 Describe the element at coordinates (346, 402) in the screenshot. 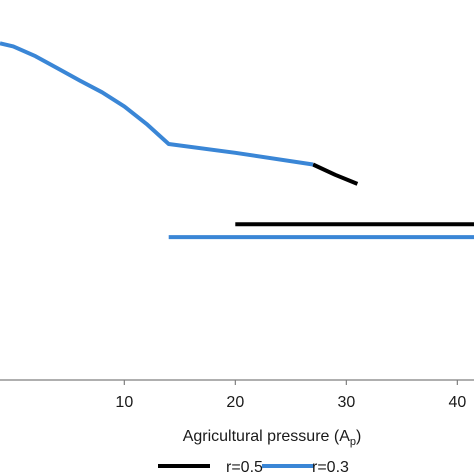

I see `x-tick-label: 30` at that location.